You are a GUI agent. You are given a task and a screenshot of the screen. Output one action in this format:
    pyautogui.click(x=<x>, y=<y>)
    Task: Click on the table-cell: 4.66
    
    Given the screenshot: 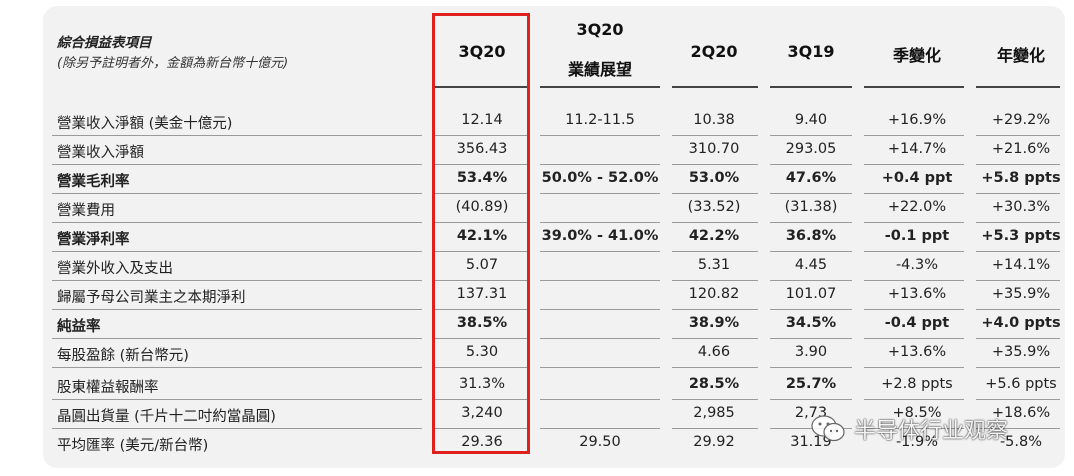 What is the action you would take?
    pyautogui.click(x=714, y=352)
    